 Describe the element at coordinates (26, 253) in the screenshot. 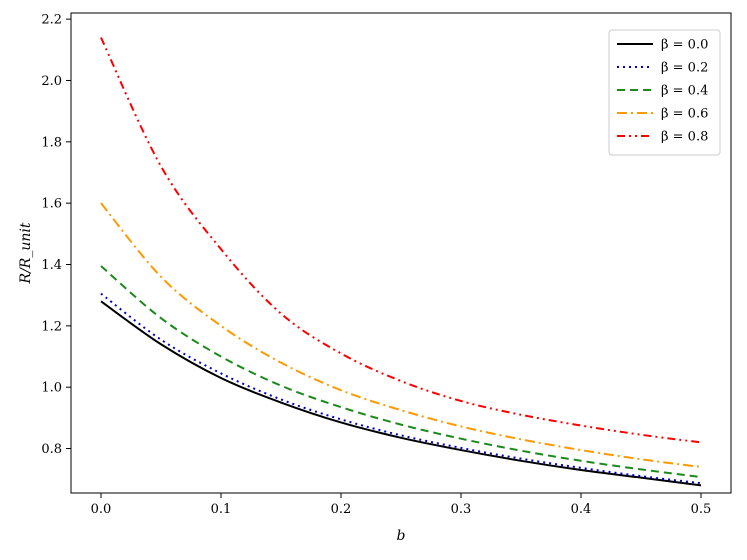

I see `y-axis-label: R/R_unit` at that location.